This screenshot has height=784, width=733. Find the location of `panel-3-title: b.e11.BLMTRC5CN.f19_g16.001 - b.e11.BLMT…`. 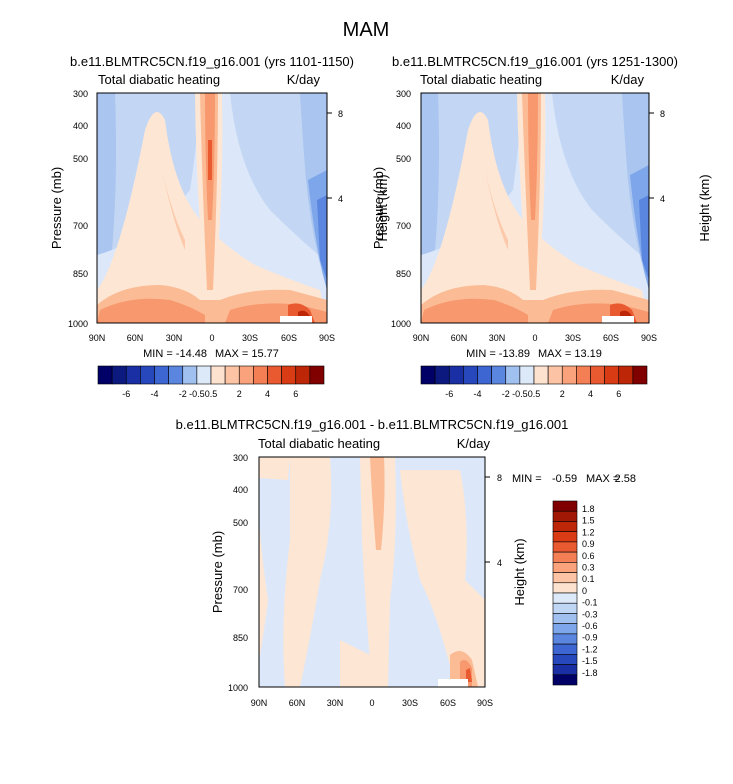

panel-3-title: b.e11.BLMTRC5CN.f19_g16.001 - b.e11.BLMT… is located at coordinates (372, 424).